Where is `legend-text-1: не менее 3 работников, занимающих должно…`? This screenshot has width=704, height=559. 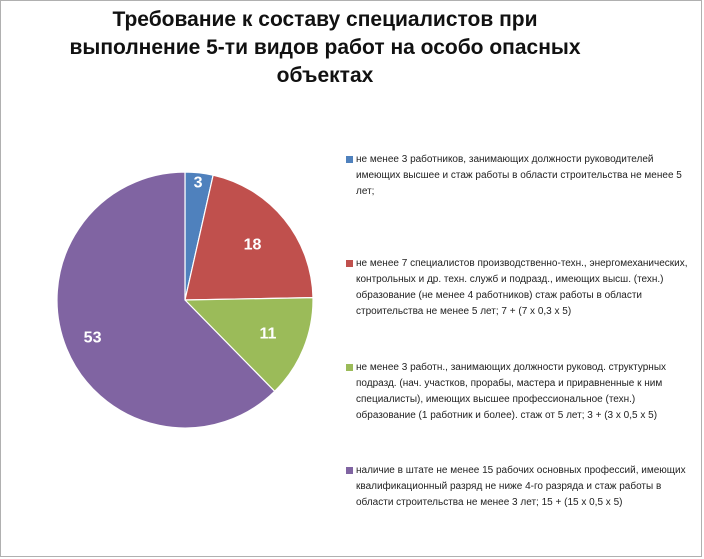
legend-text-1: не менее 3 работников, занимающих должно… is located at coordinates (519, 175).